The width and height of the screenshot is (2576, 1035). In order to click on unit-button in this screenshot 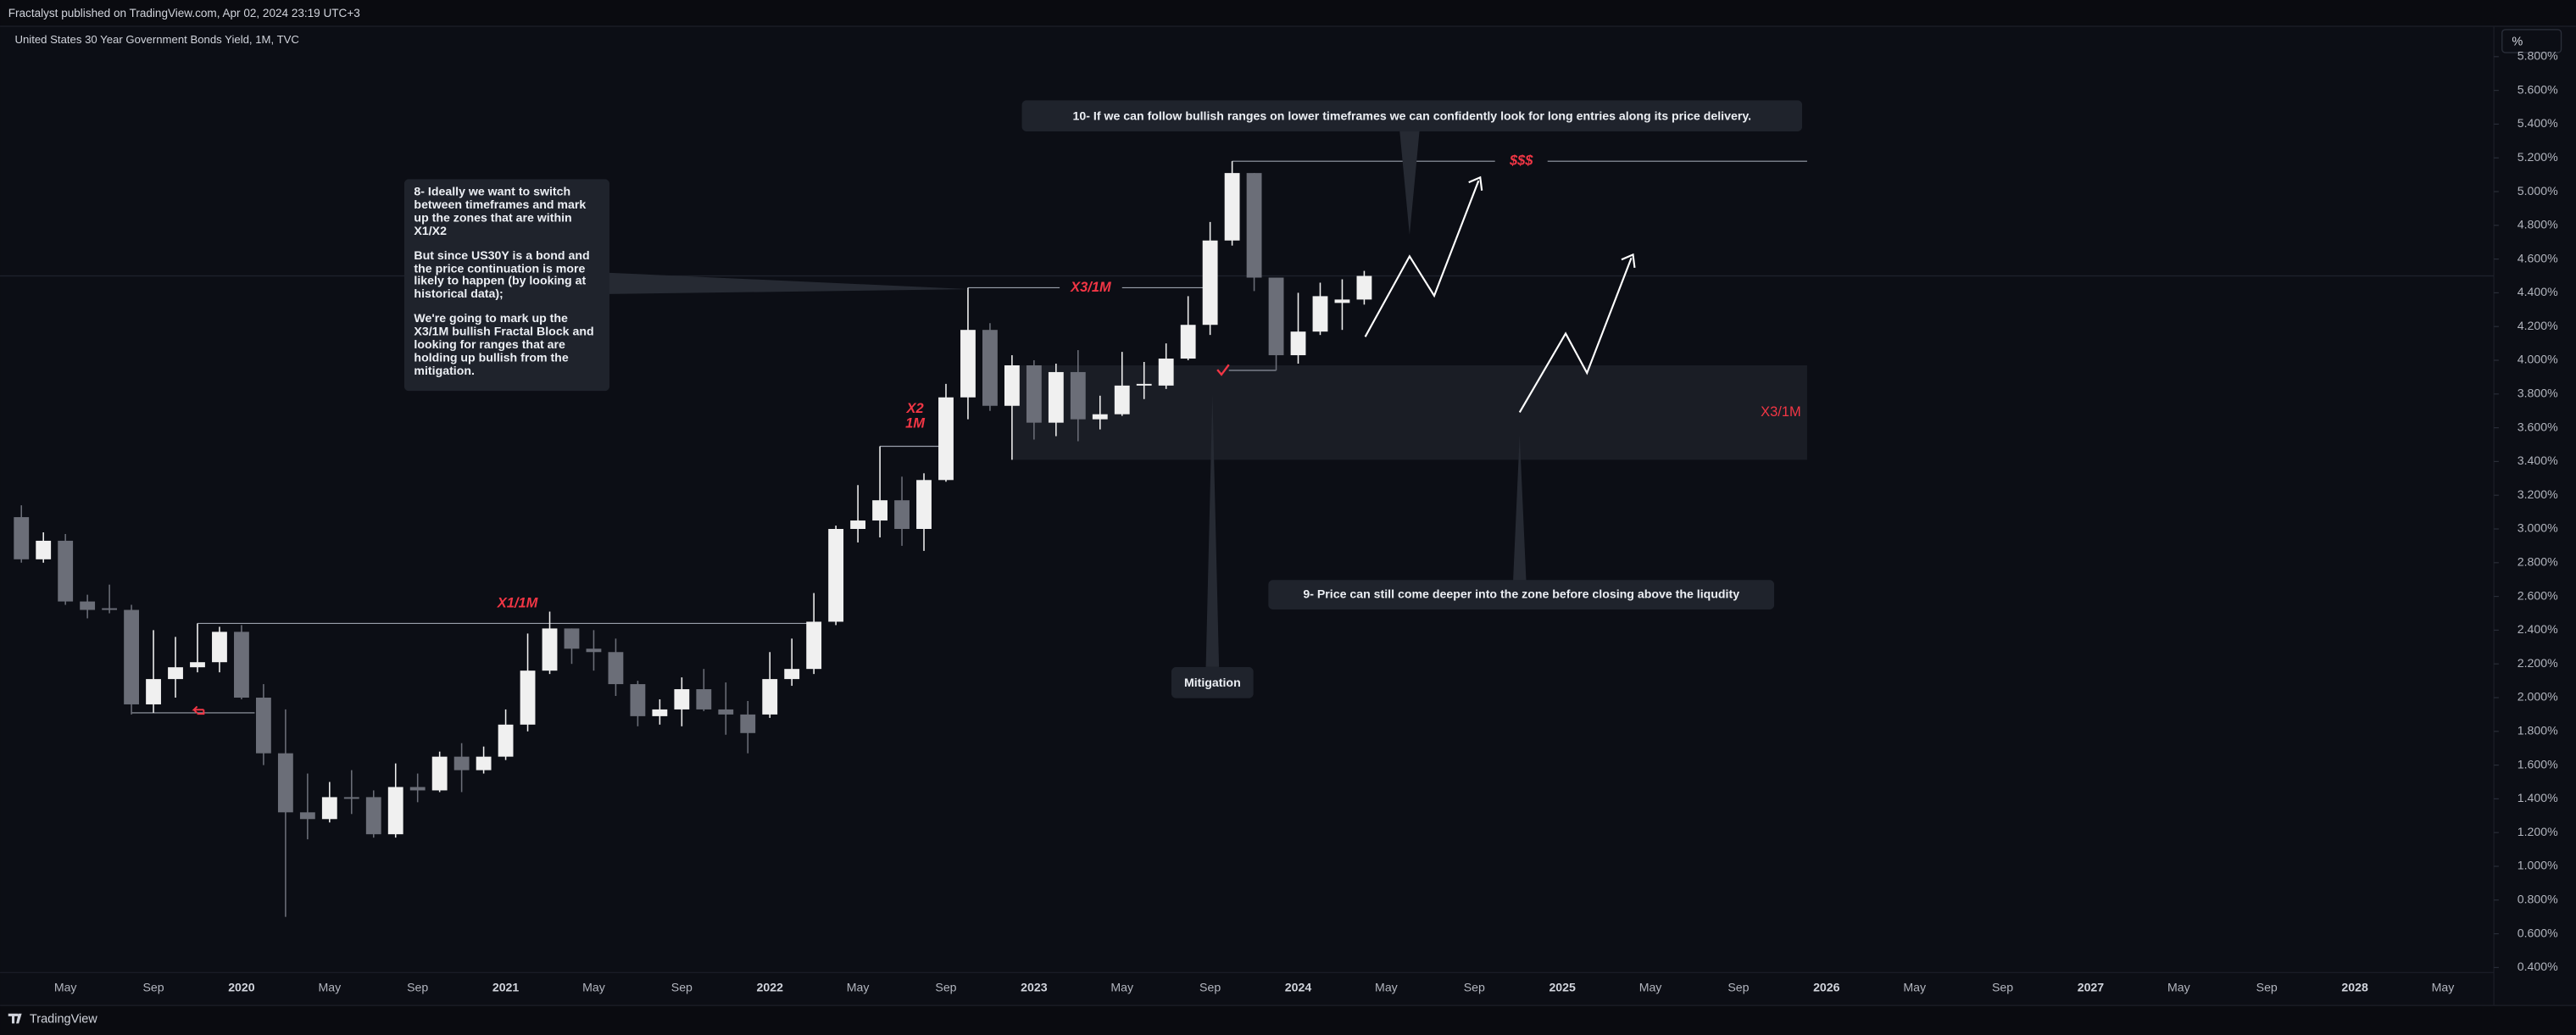, I will do `click(2531, 41)`.